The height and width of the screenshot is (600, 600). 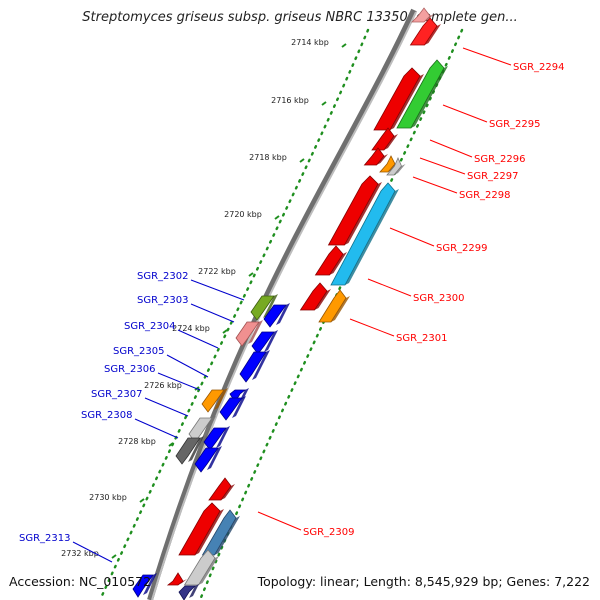 What do you see at coordinates (188, 592) in the screenshot?
I see `gene-sgr-2313b` at bounding box center [188, 592].